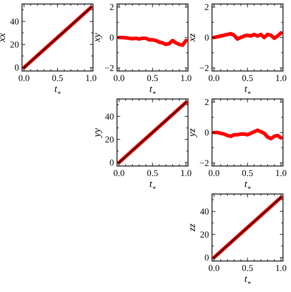 This screenshot has width=291, height=292. What do you see at coordinates (97, 37) in the screenshot?
I see `y-axis-title: xy` at bounding box center [97, 37].